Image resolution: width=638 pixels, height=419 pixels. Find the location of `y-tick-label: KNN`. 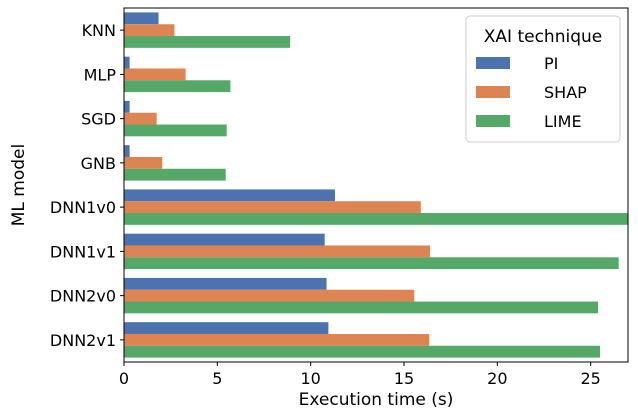

y-tick-label: KNN is located at coordinates (99, 30).